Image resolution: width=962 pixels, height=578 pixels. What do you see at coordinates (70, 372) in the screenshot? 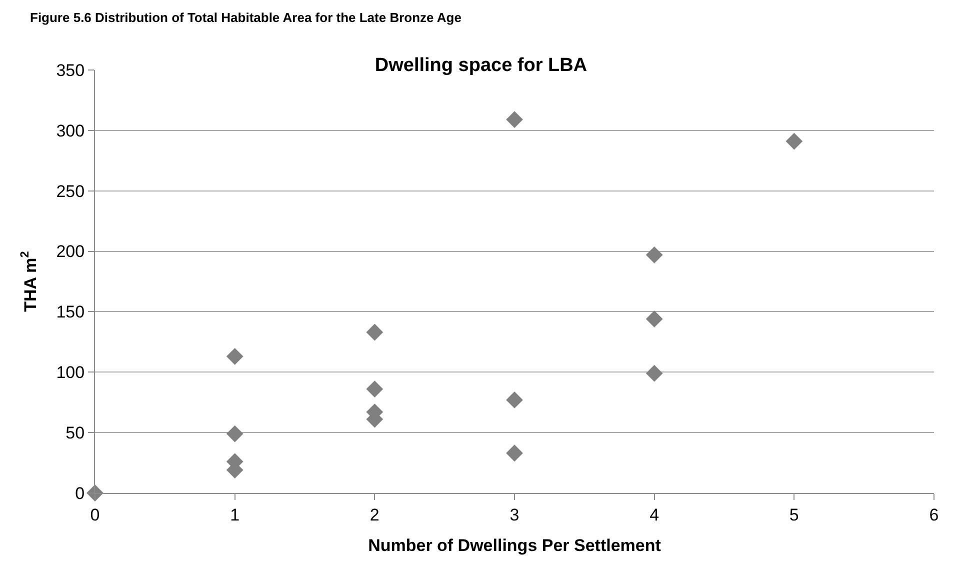
I see `y-tick-label: 100` at bounding box center [70, 372].